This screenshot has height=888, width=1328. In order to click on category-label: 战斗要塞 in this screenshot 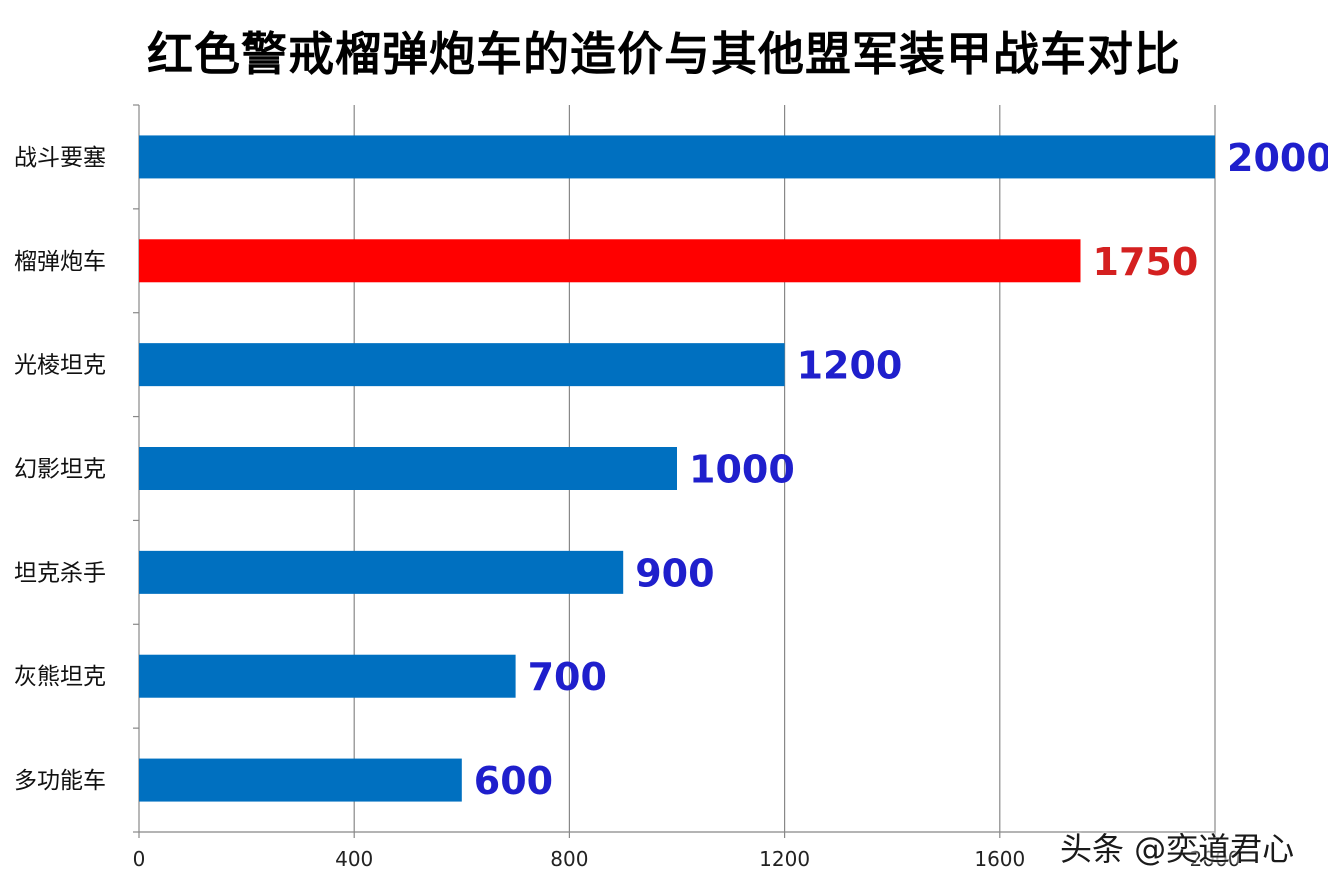, I will do `click(60, 158)`.